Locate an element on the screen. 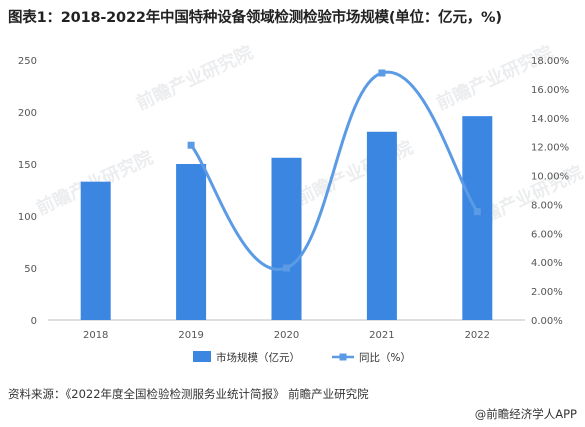  legend-bar-swatch is located at coordinates (202, 356).